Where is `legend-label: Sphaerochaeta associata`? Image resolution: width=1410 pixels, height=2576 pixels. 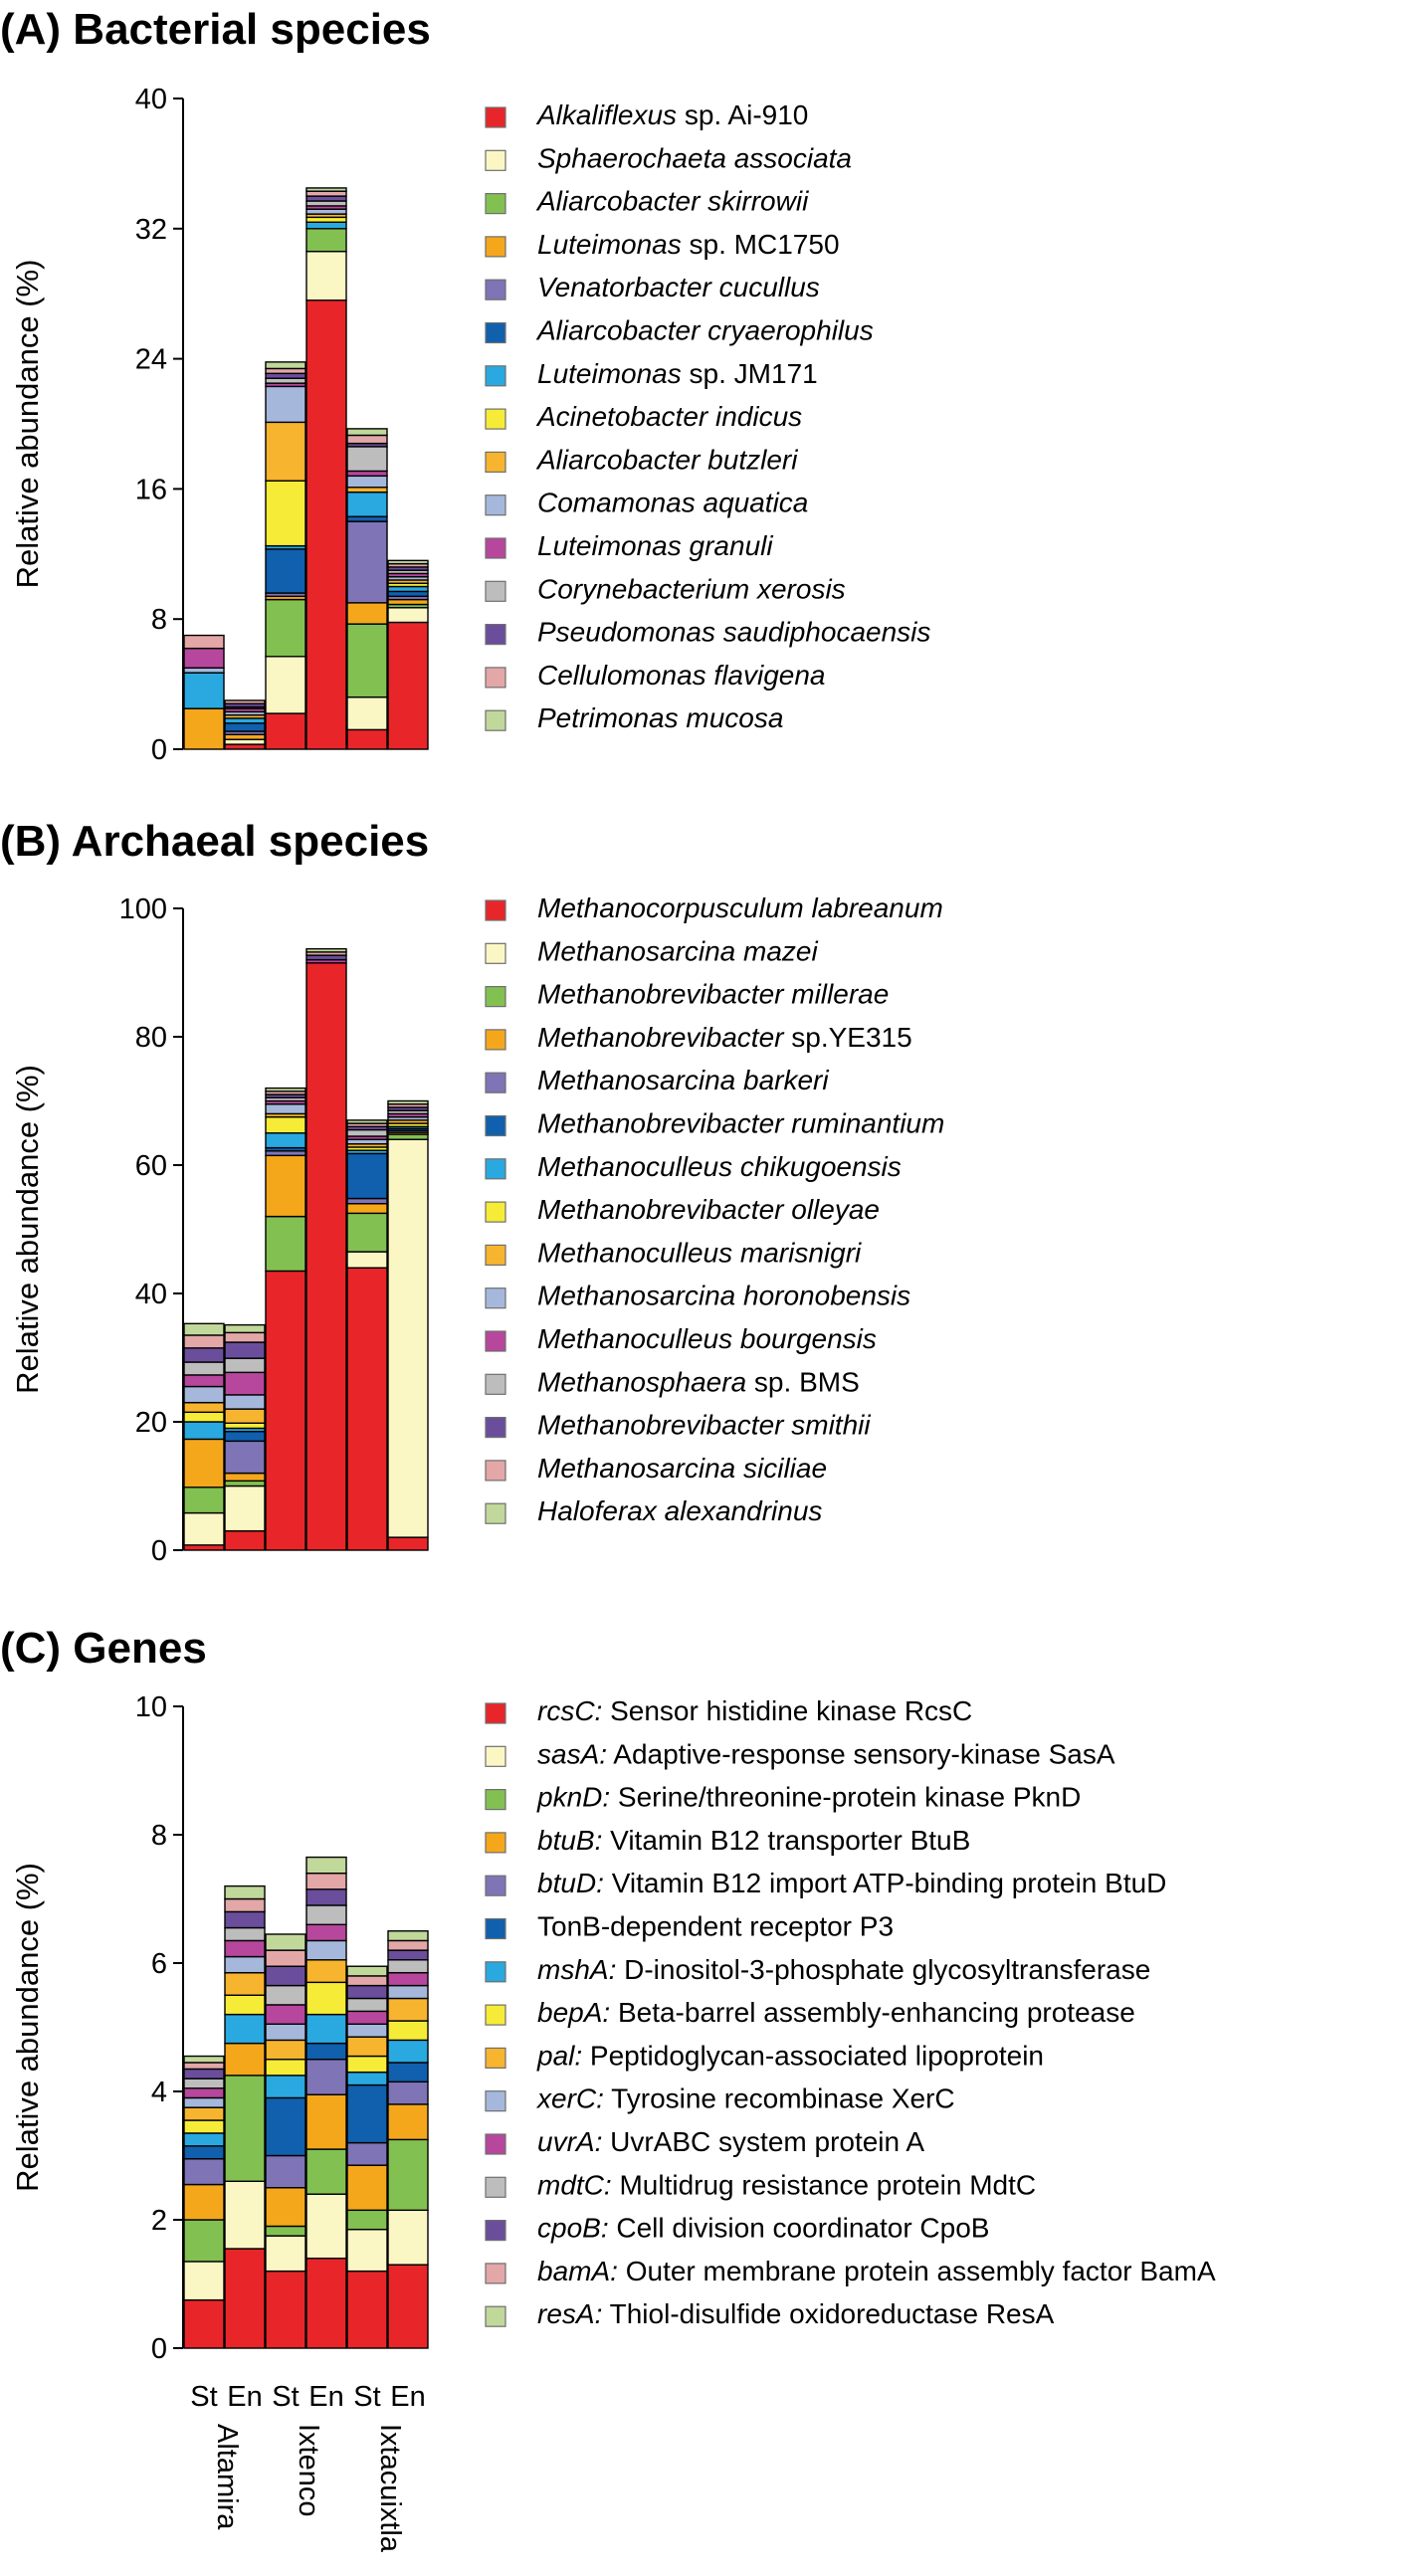
legend-label: Sphaerochaeta associata is located at coordinates (694, 157).